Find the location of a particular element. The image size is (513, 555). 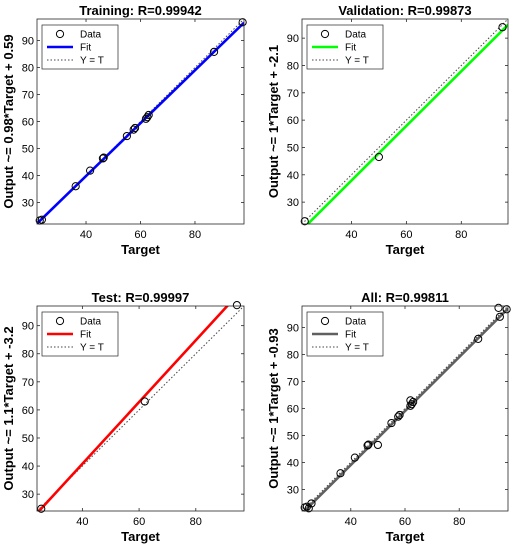

chart-3-legend-label: Data is located at coordinates (356, 322).